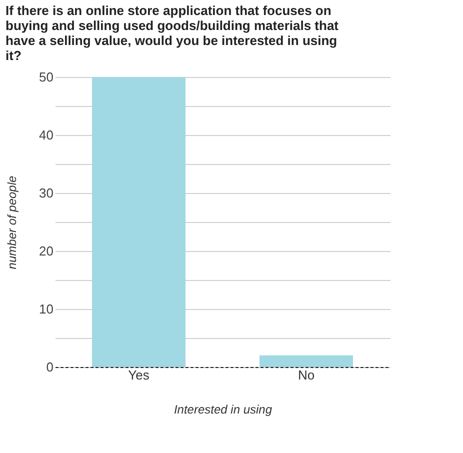  I want to click on x-axis-title: Interested in using, so click(223, 409).